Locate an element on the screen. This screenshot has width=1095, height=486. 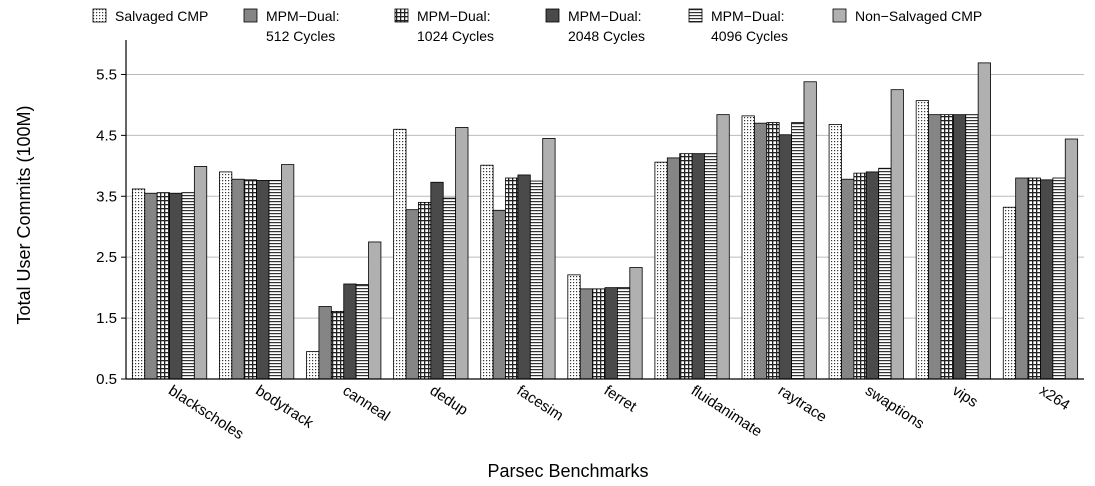
legend-label-6: Non−Salvaged CMP is located at coordinates (918, 16).